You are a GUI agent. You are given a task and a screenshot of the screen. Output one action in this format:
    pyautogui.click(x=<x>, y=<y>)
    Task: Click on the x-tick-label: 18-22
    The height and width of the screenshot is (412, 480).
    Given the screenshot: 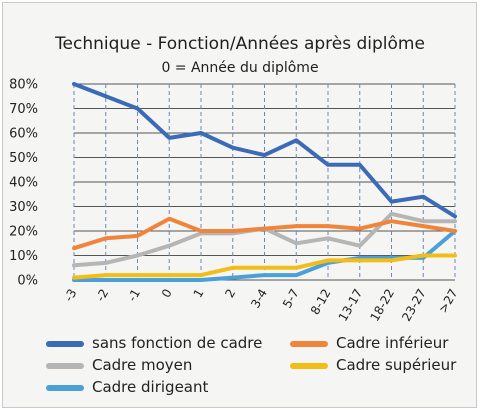 What is the action you would take?
    pyautogui.click(x=383, y=305)
    